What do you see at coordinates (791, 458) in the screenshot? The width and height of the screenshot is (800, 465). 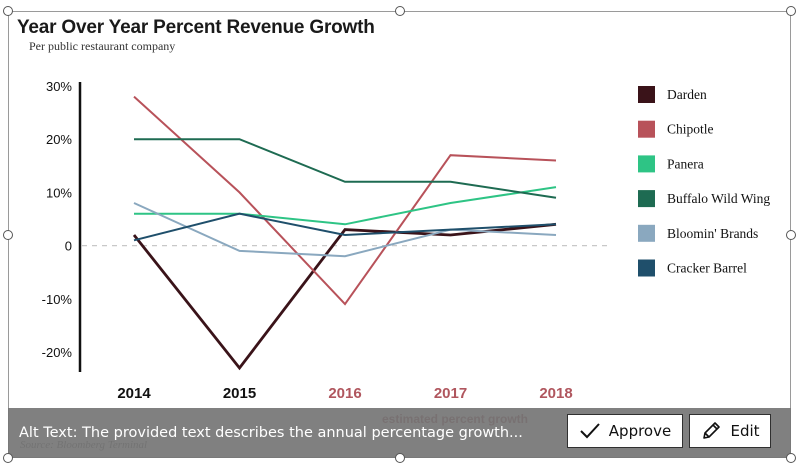 I see `resize-handle-bottom-right` at bounding box center [791, 458].